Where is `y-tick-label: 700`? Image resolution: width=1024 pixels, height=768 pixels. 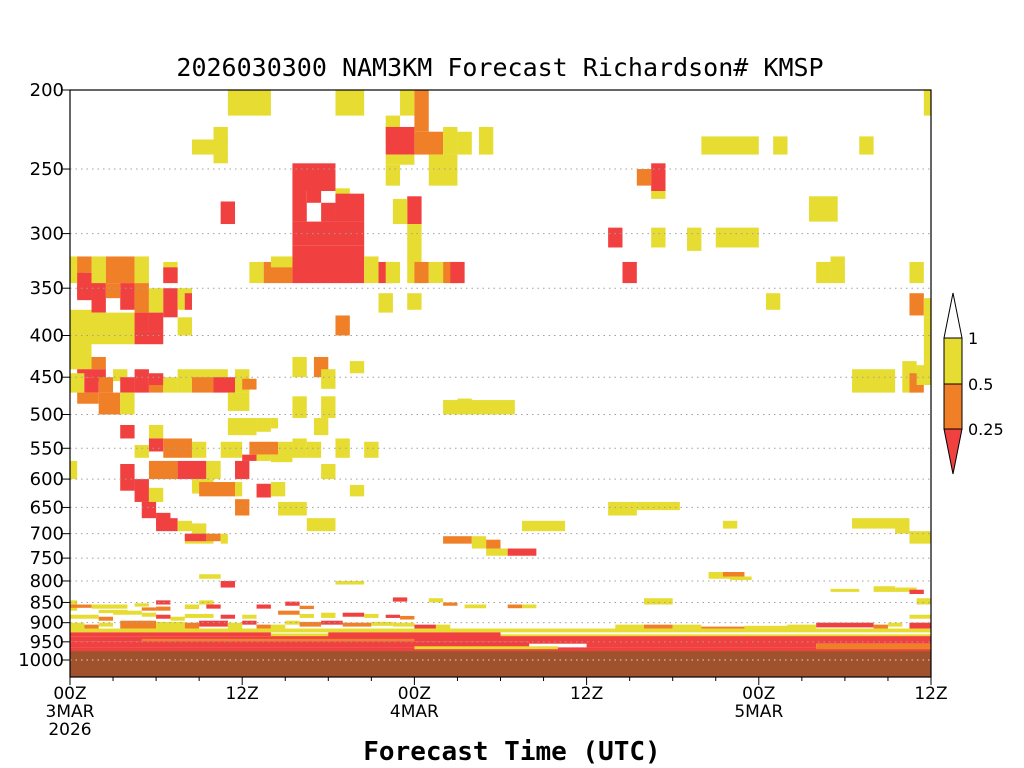
y-tick-label: 700 is located at coordinates (47, 534).